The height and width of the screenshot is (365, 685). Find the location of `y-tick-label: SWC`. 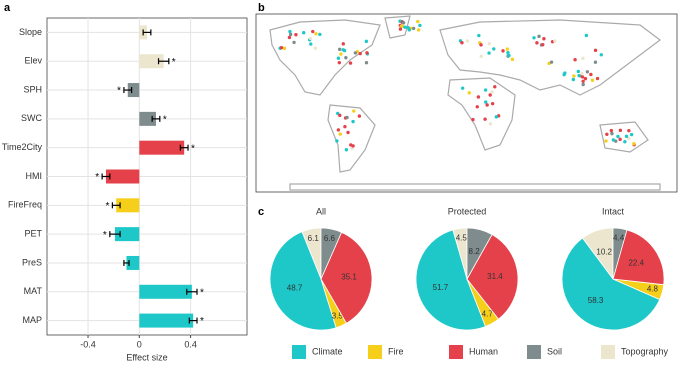

y-tick-label: SWC is located at coordinates (31, 118).